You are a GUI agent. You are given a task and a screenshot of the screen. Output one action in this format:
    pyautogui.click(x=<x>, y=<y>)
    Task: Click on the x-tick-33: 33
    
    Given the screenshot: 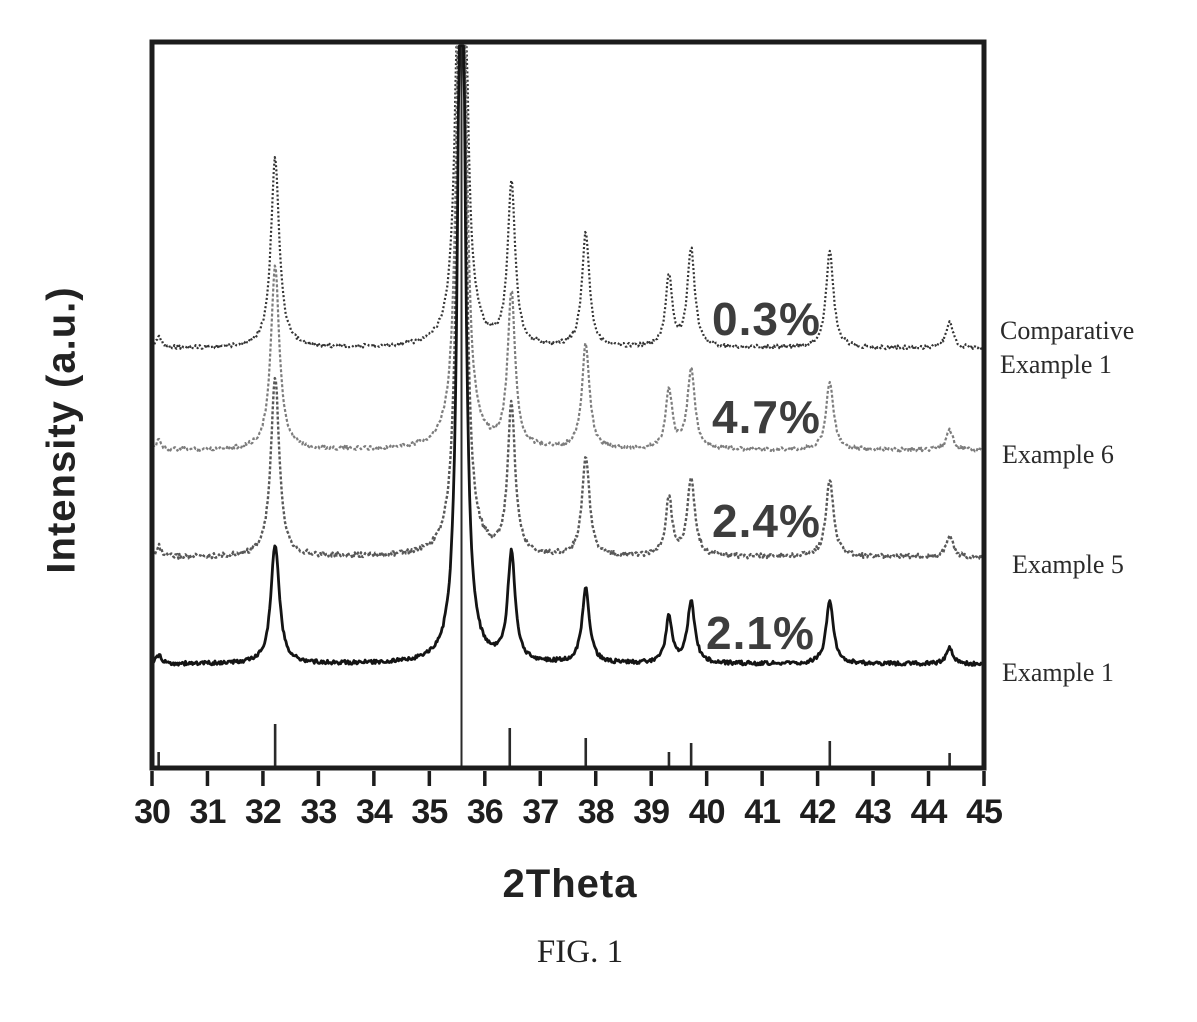 What is the action you would take?
    pyautogui.click(x=318, y=812)
    